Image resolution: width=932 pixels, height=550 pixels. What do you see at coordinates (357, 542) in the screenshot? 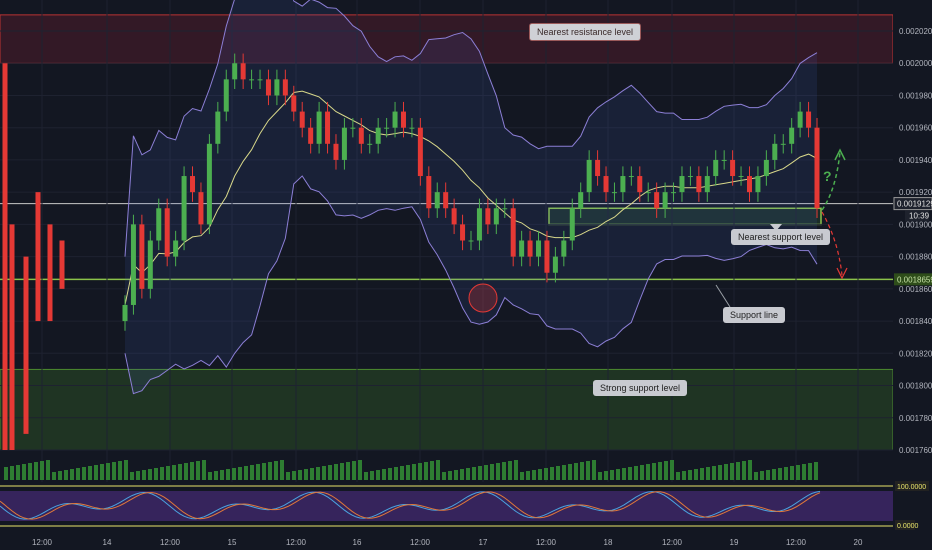
I see `time-tick-label: 16` at bounding box center [357, 542].